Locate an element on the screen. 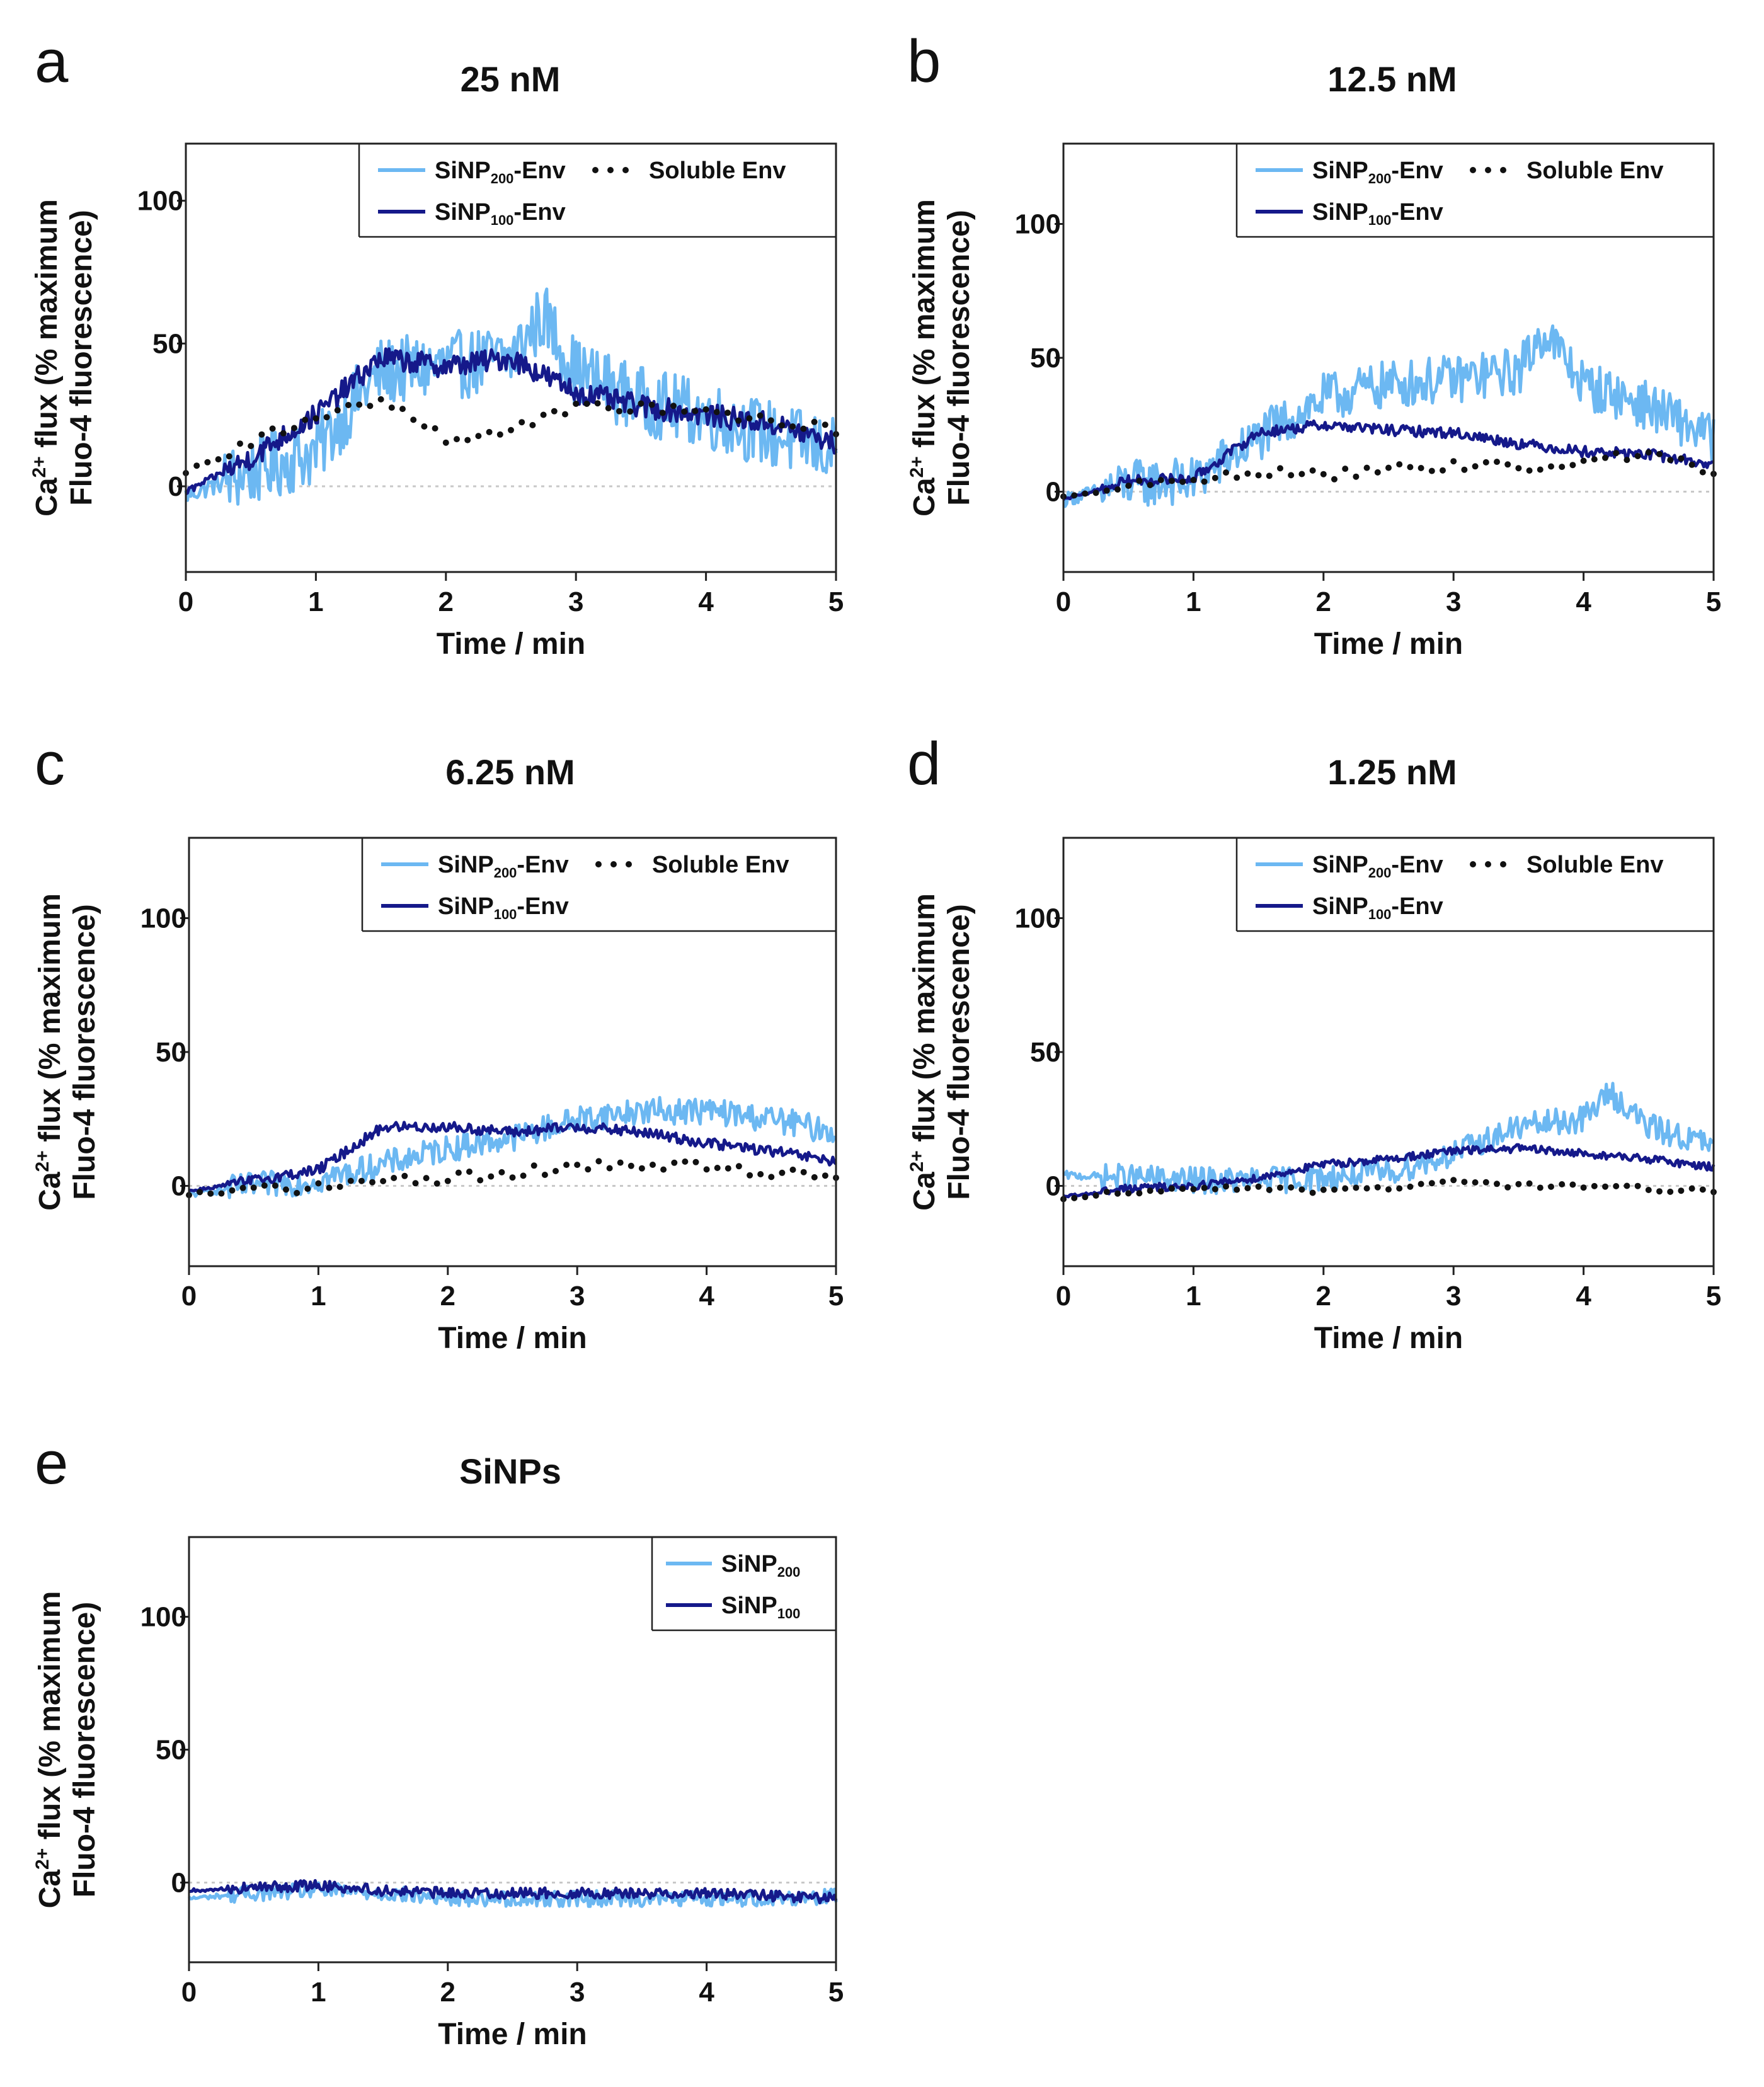 This screenshot has height=2087, width=1764. x-tick-label: 5 is located at coordinates (836, 1992).